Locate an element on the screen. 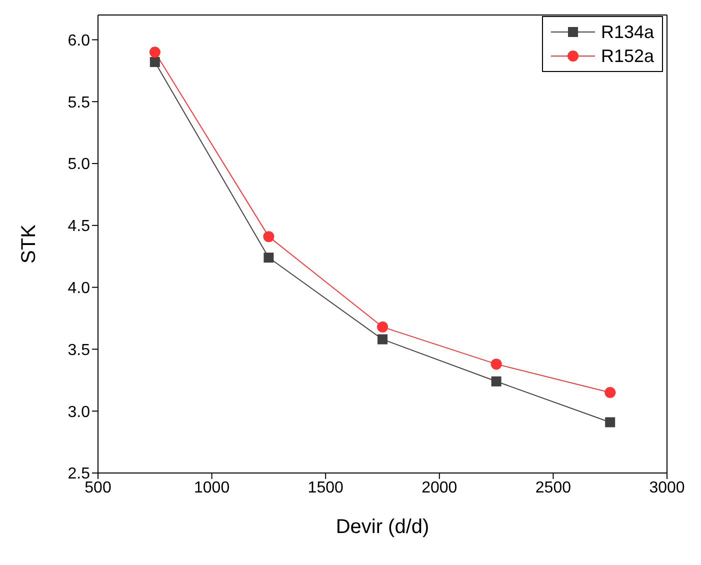  y-axis-title: STK is located at coordinates (29, 244).